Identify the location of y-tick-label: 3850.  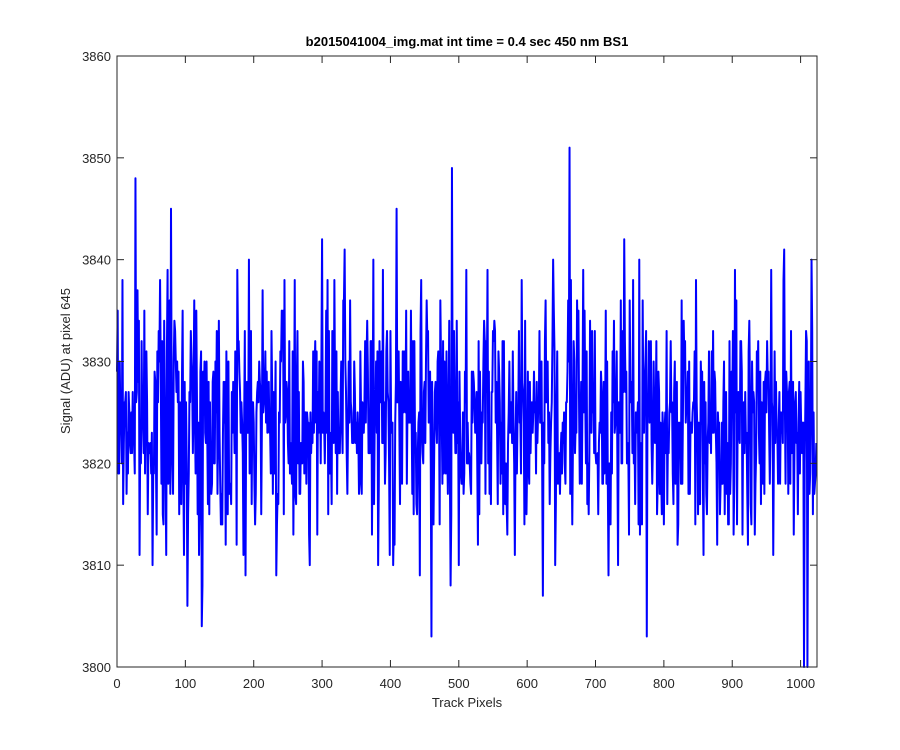
(96, 158).